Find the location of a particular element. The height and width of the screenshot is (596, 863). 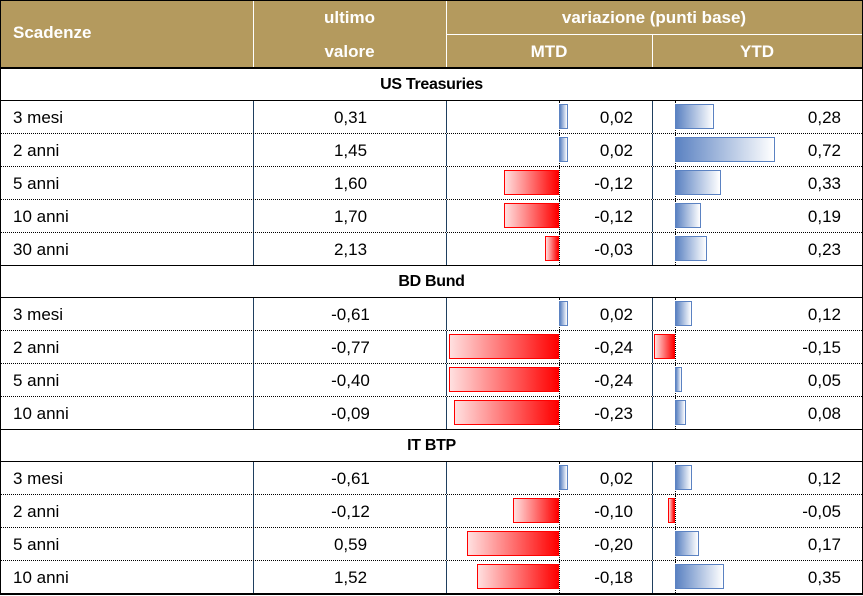

mtd-cell: -0,24 is located at coordinates (549, 347).